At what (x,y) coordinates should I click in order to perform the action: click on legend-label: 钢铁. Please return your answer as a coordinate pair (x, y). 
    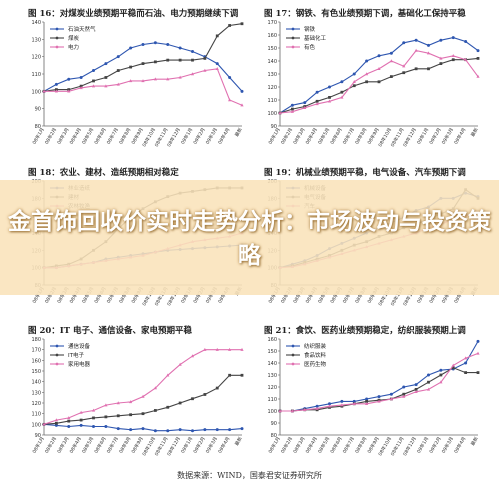
    Looking at the image, I should click on (310, 29).